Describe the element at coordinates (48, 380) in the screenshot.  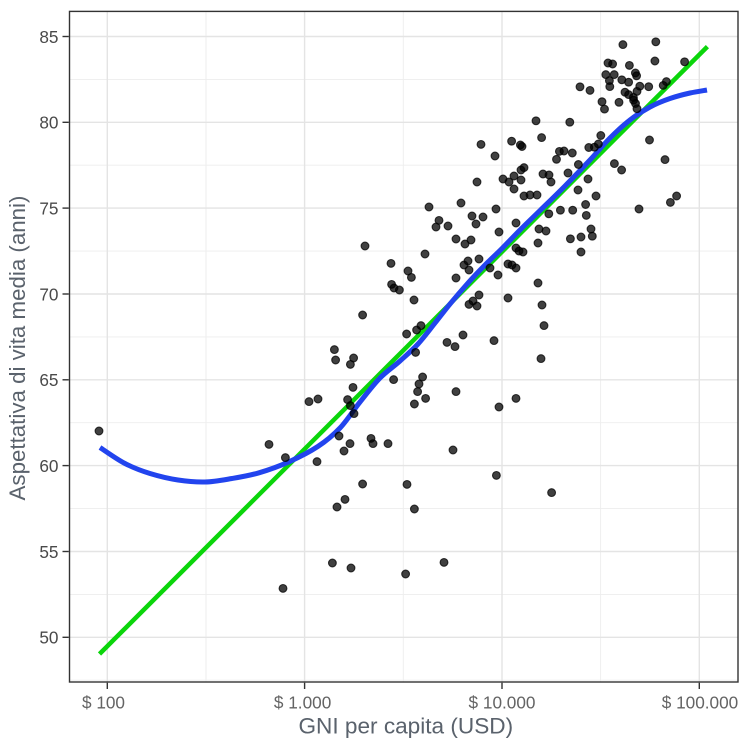
I see `svg-text: 65` at that location.